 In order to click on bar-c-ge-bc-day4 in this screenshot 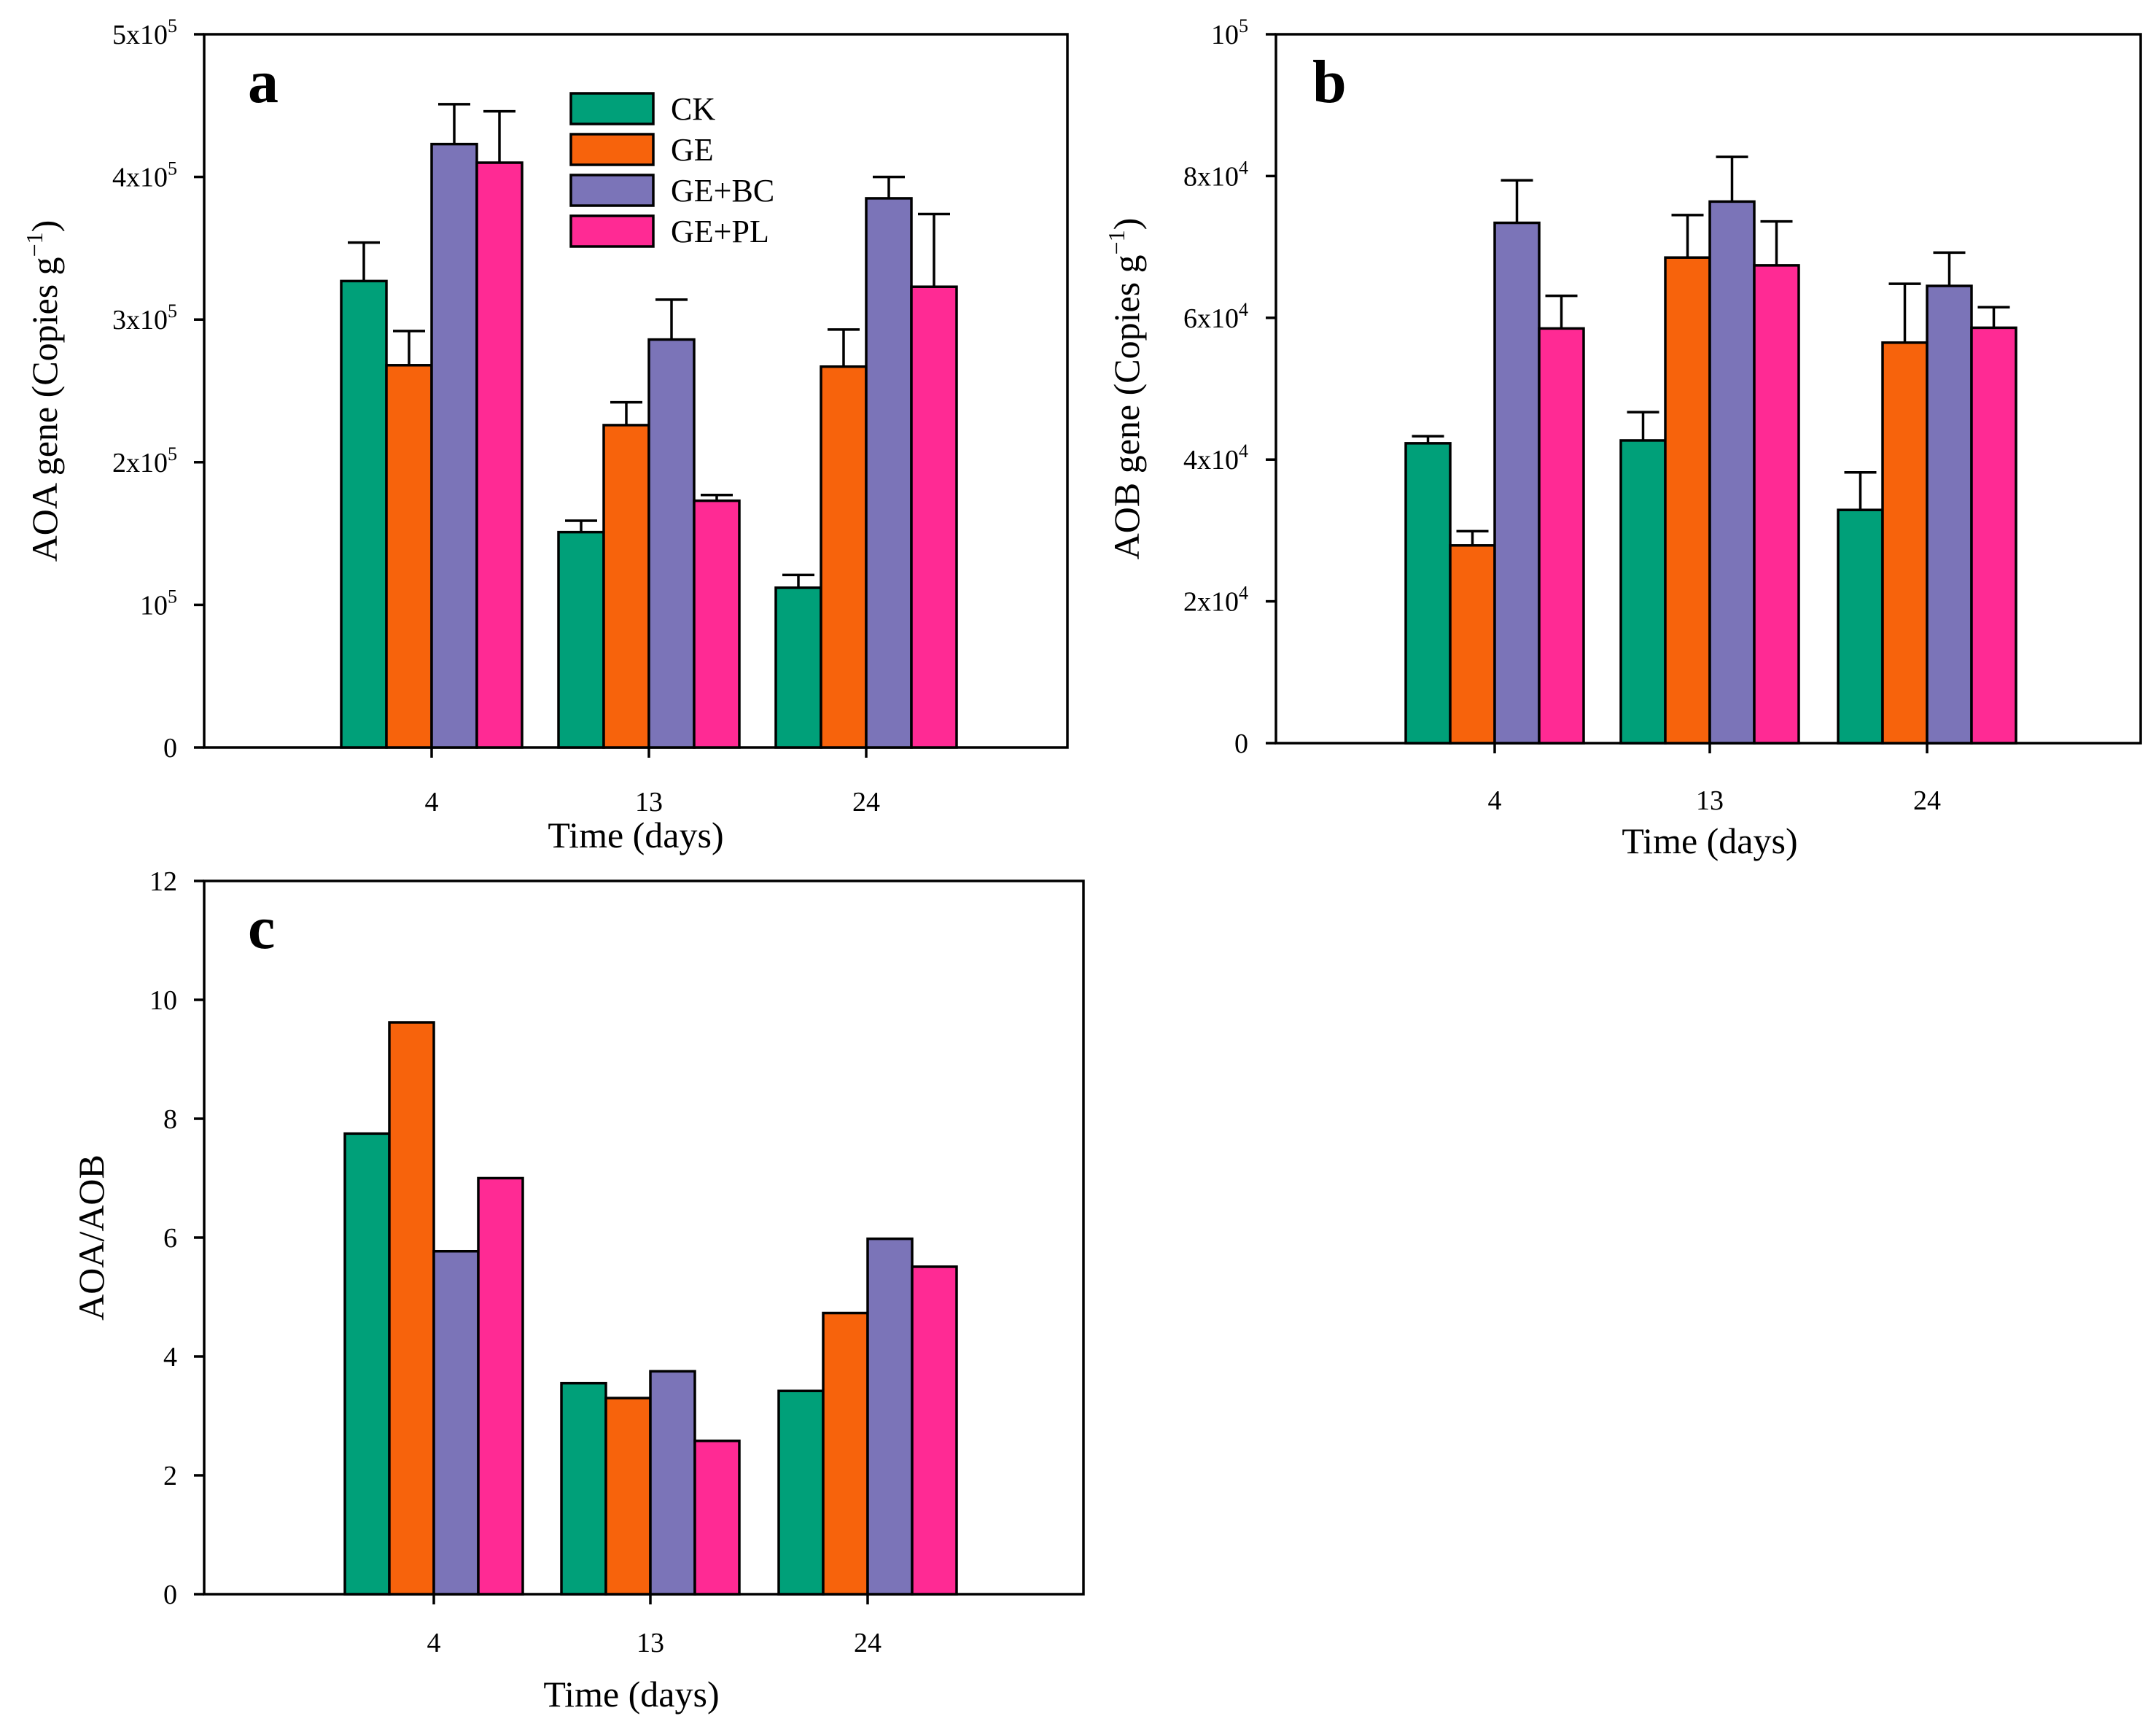, I will do `click(456, 1422)`.